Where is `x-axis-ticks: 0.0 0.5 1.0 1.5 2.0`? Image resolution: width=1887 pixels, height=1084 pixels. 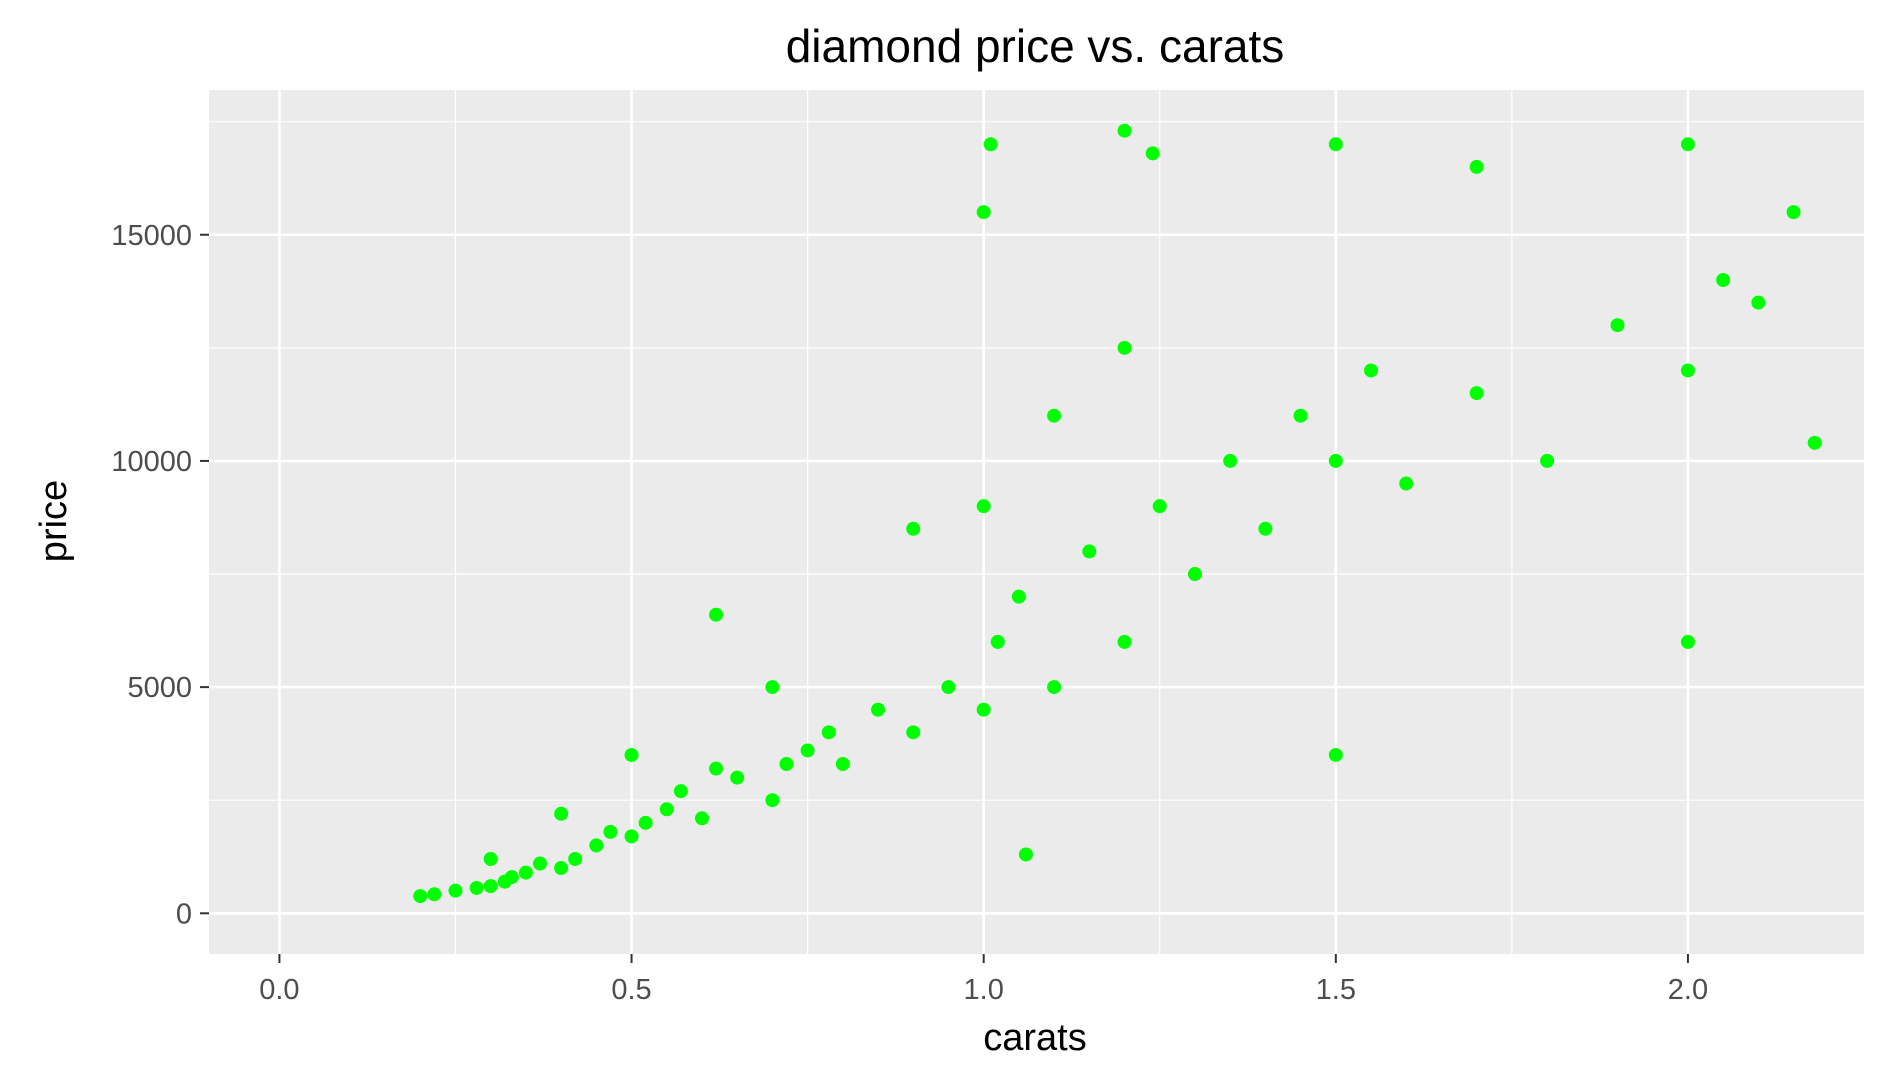
x-axis-ticks: 0.0 0.5 1.0 1.5 2.0 is located at coordinates (983, 980).